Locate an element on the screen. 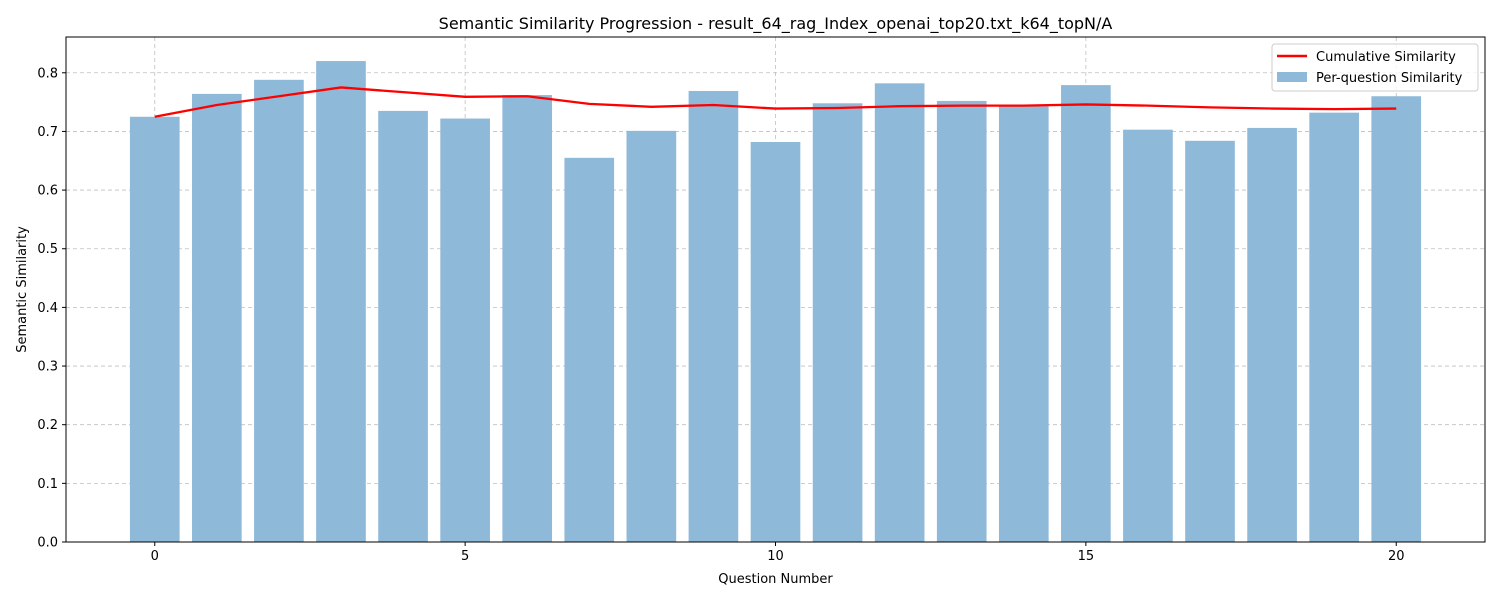  y-tick-label: 0.3 is located at coordinates (47, 367).